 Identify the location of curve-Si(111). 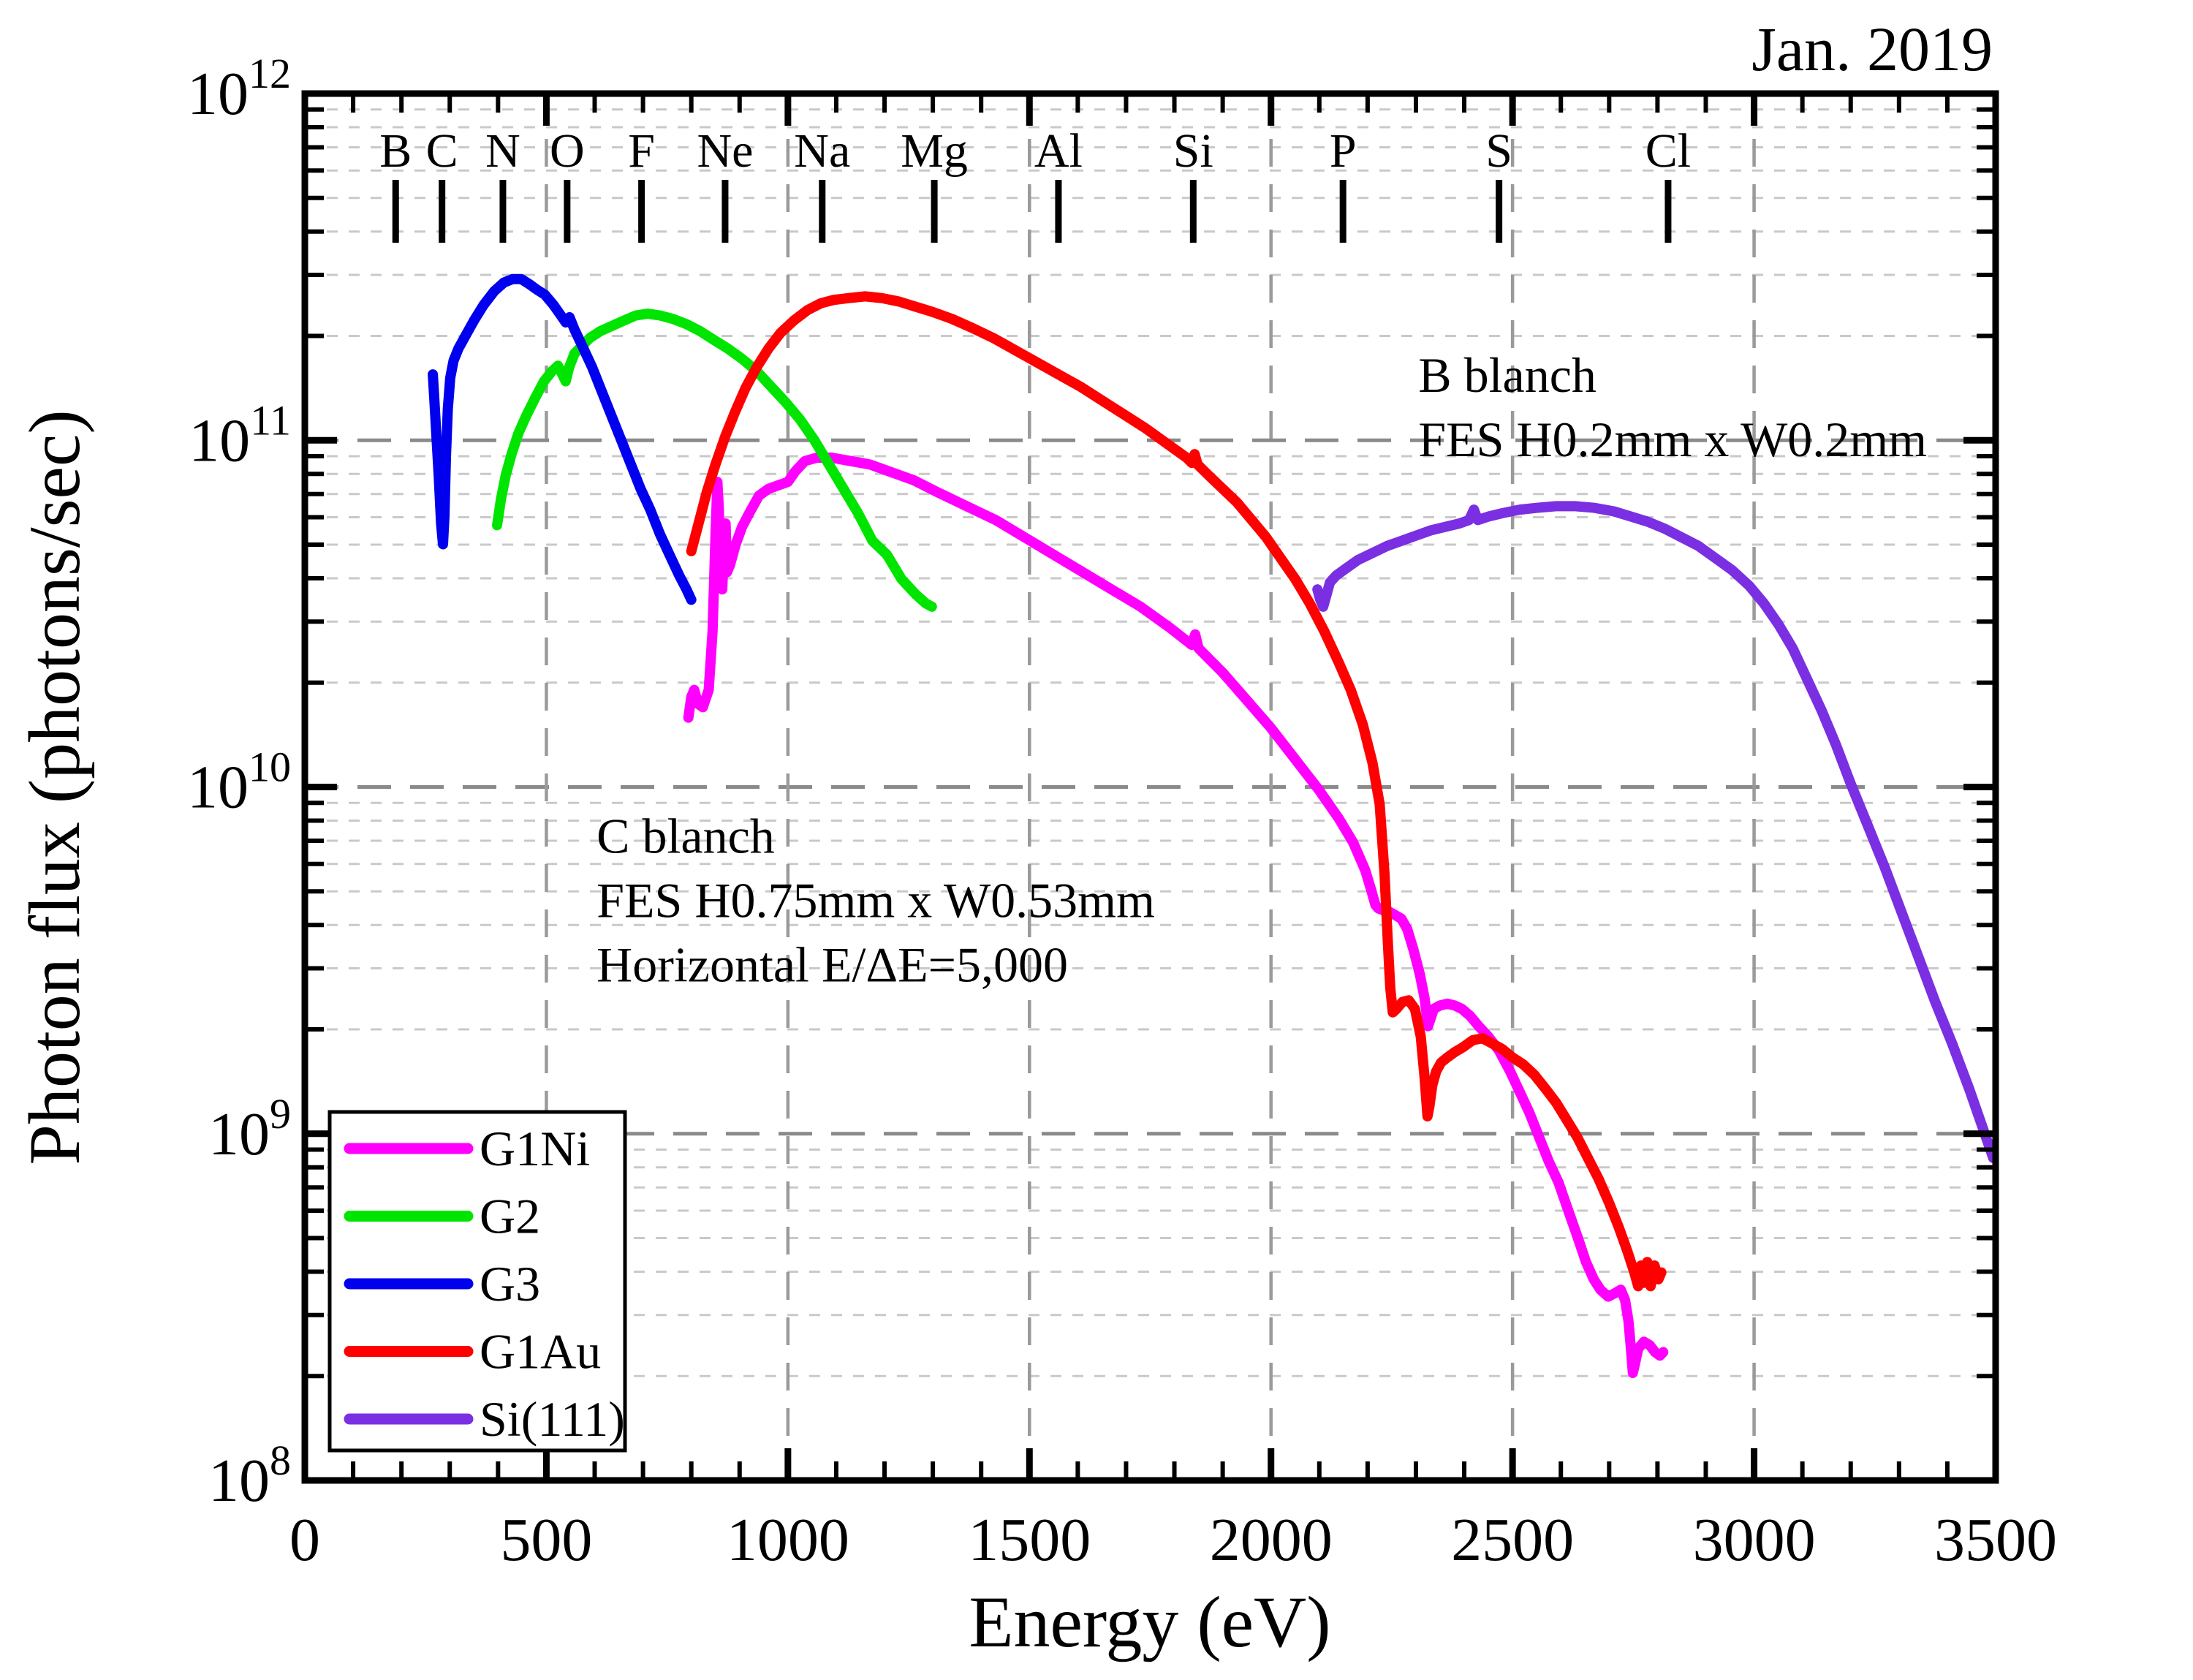
(1656, 832).